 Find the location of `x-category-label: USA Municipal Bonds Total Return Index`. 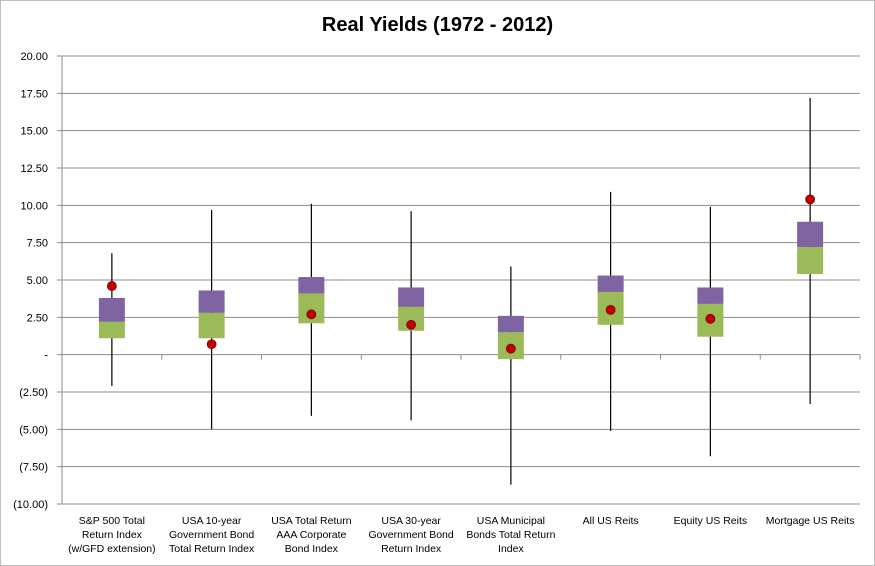

x-category-label: USA Municipal Bonds Total Return Index is located at coordinates (510, 535).